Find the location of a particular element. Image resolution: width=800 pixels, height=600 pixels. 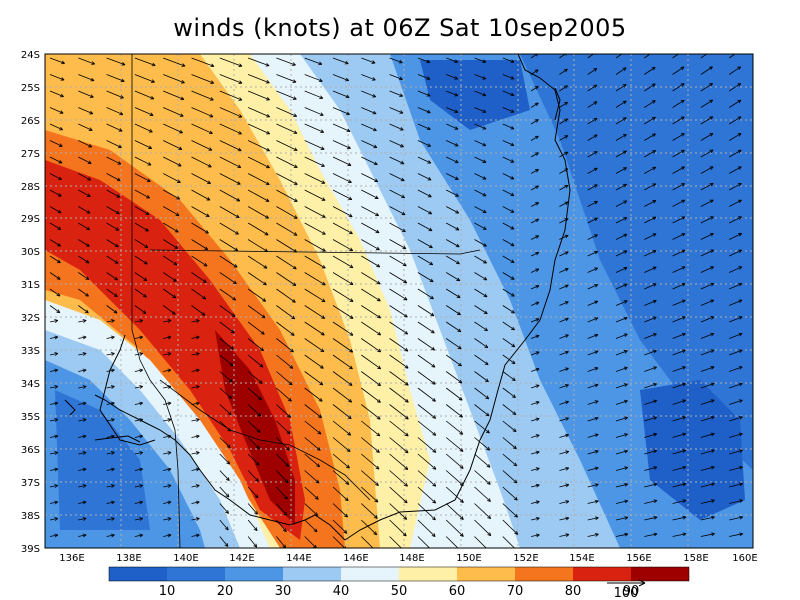

colorbar-segment is located at coordinates (602, 574).